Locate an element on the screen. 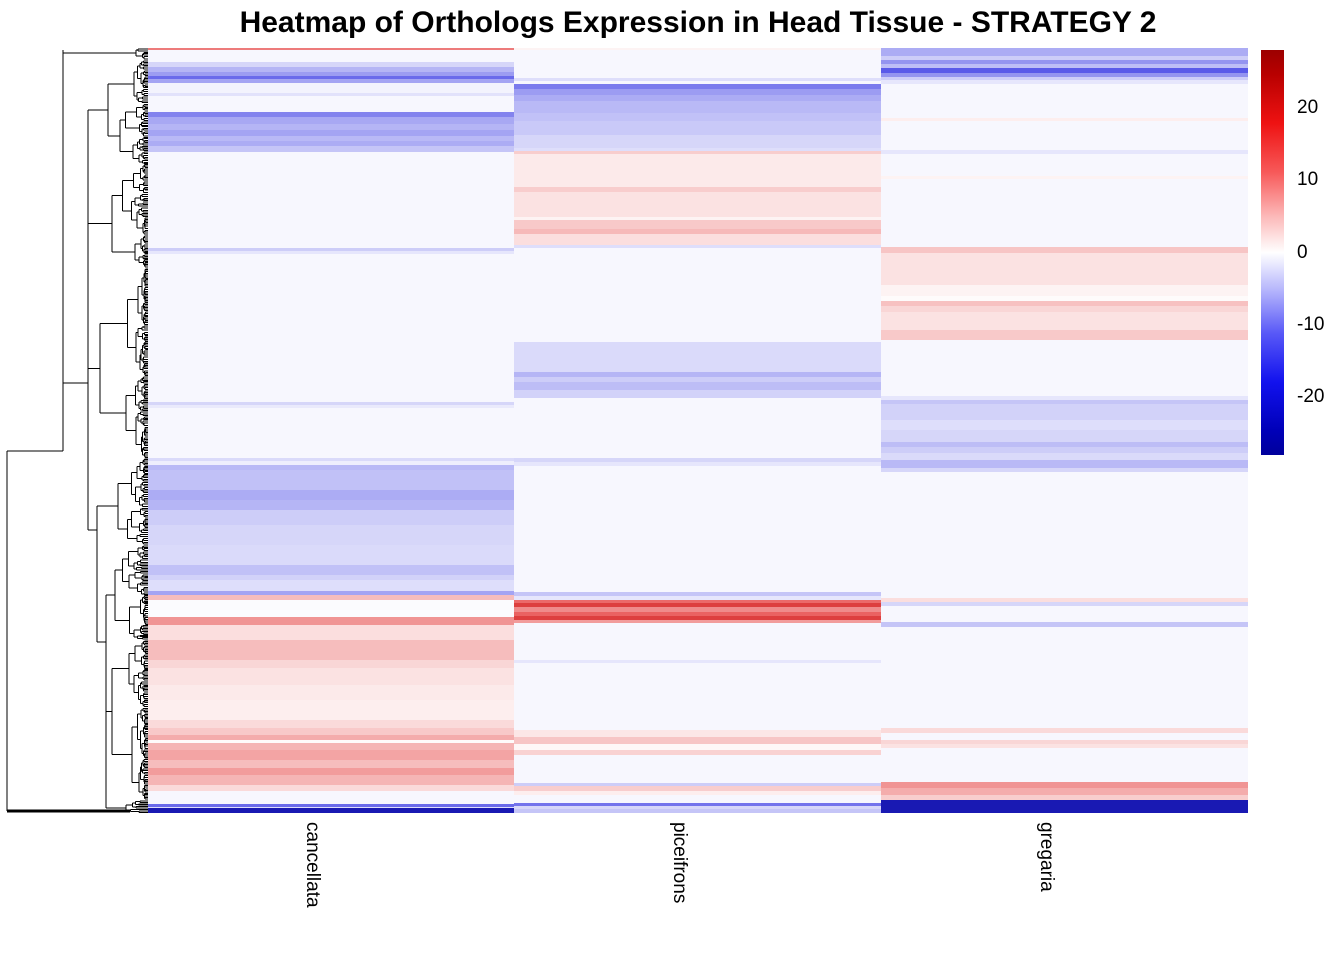  legend-tick-label: 10 is located at coordinates (1308, 180).